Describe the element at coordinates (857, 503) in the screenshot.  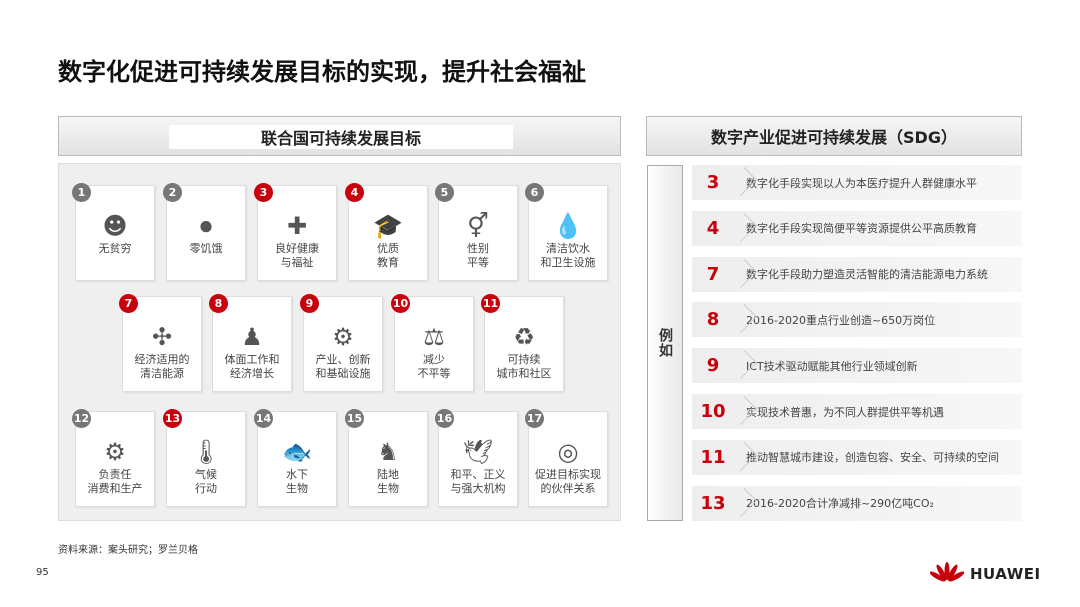
I see `example-row-13: 13 2016-2020合计净减排~290亿吨CO₂` at that location.